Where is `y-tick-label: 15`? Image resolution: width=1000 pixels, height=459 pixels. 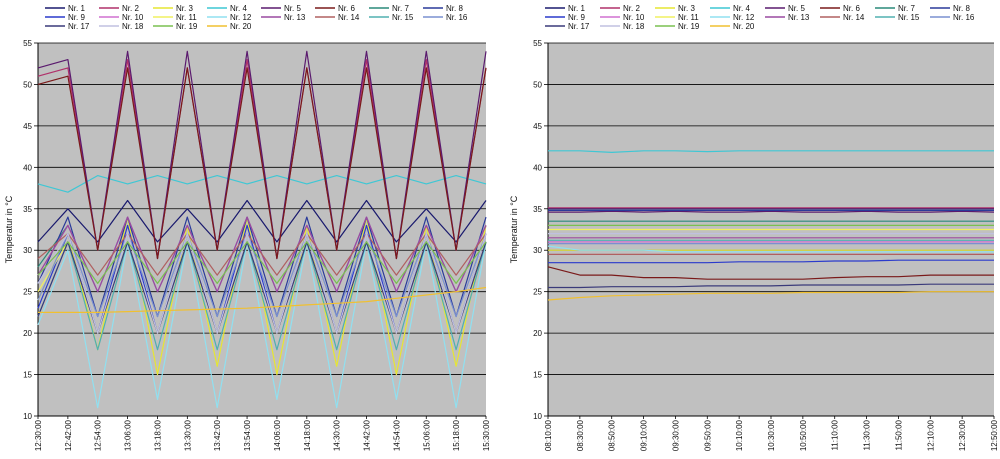 y-tick-label: 15 is located at coordinates (537, 375).